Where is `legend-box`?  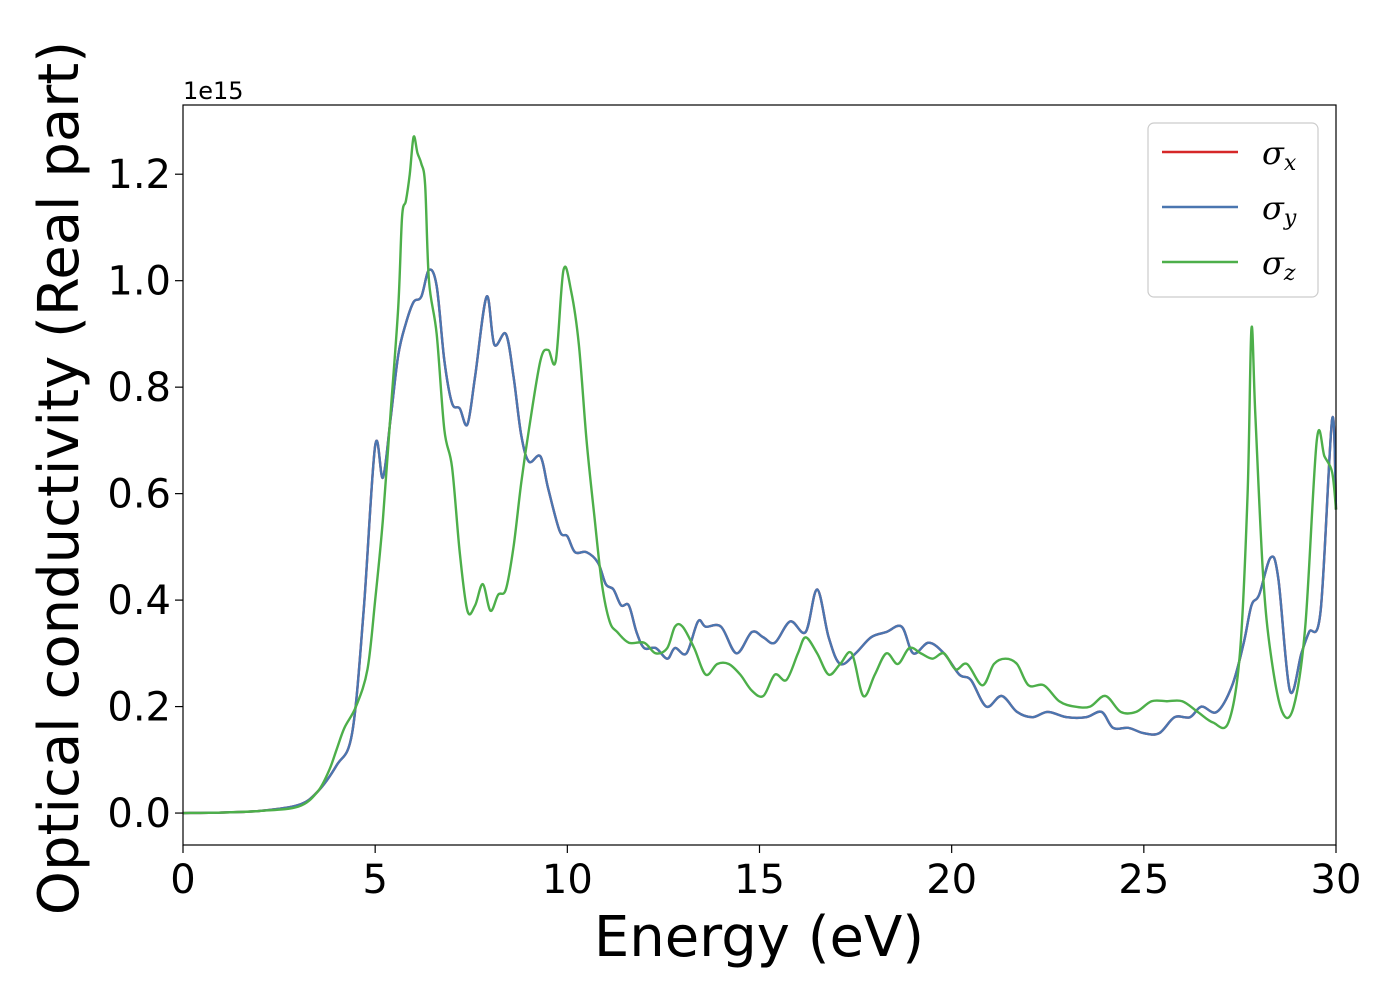 legend-box is located at coordinates (1233, 210).